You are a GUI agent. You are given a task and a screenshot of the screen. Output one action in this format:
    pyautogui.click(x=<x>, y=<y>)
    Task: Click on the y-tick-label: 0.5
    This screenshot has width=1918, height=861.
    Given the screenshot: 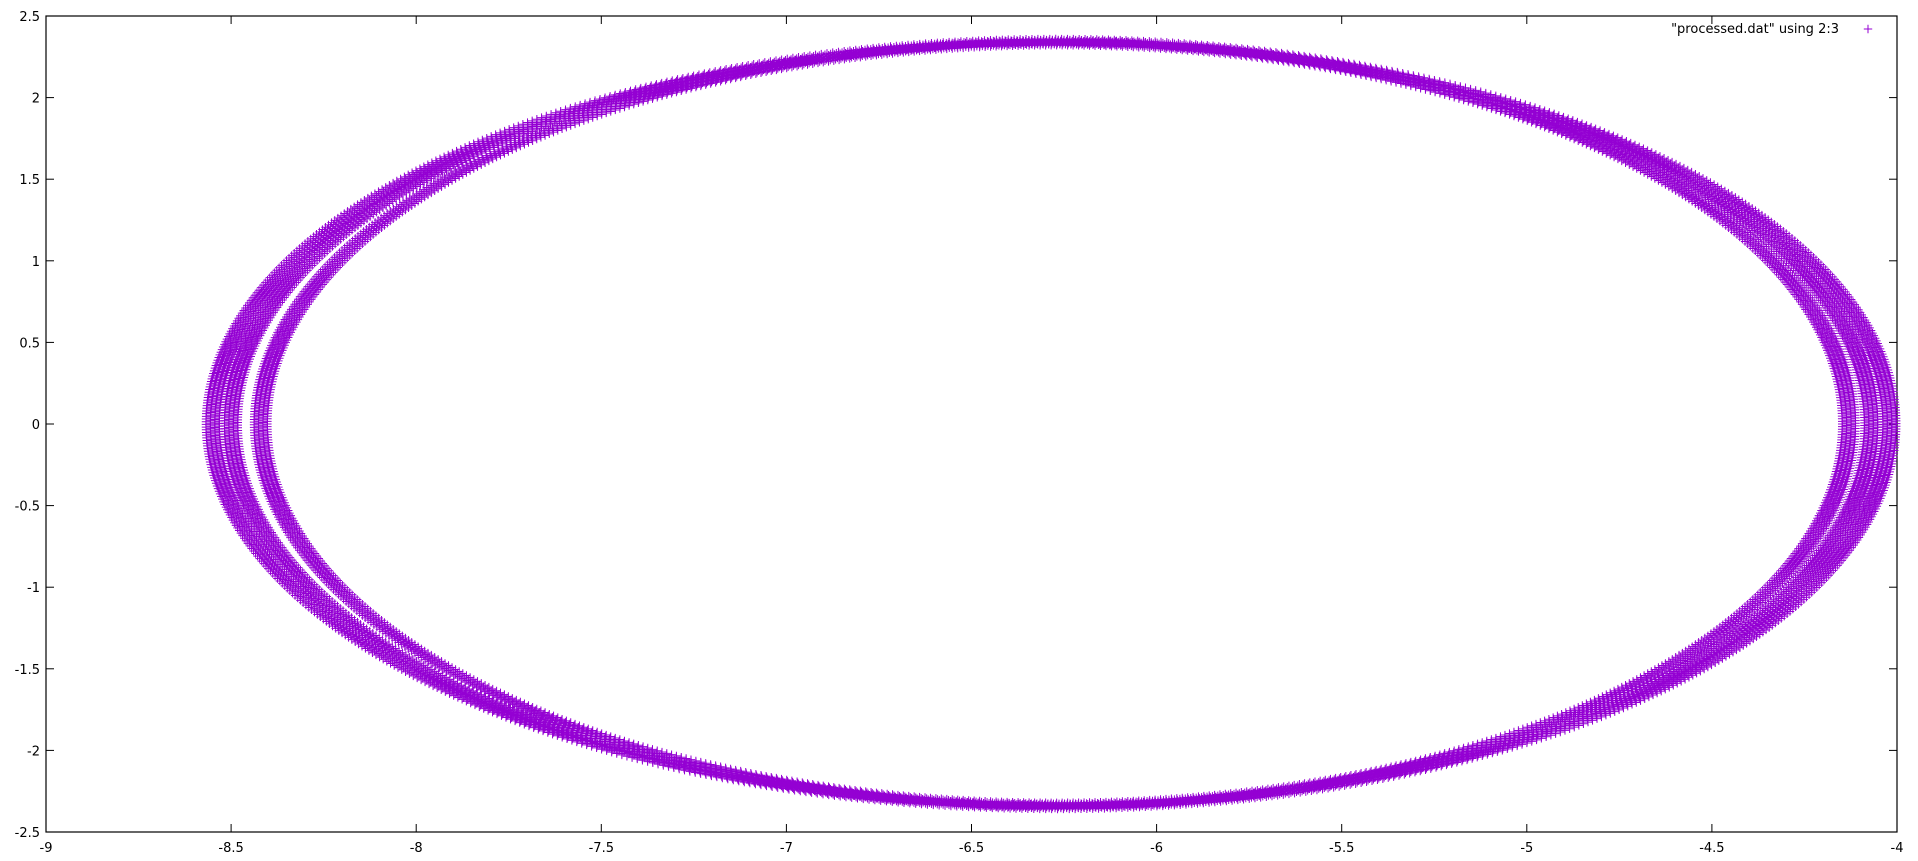 What is the action you would take?
    pyautogui.click(x=29, y=343)
    